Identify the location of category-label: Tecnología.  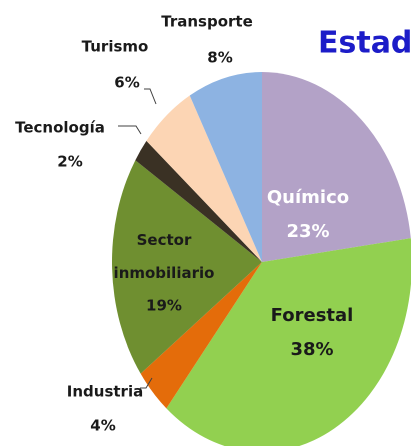
(60, 128).